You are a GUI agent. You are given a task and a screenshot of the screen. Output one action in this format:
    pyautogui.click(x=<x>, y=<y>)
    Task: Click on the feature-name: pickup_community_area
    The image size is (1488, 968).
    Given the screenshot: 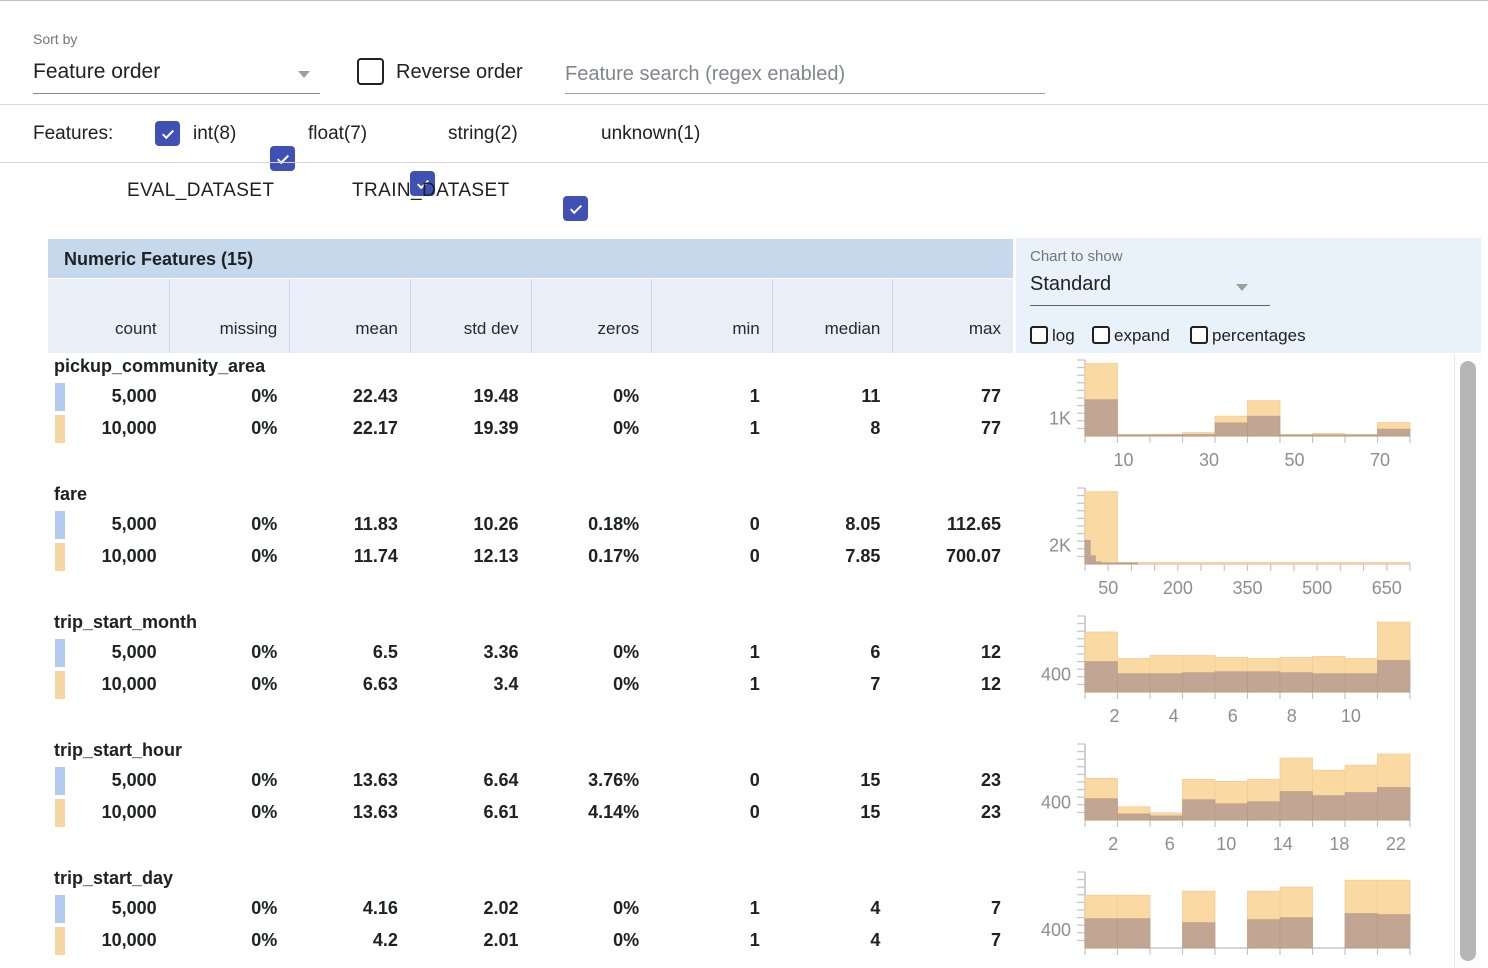 What is the action you would take?
    pyautogui.click(x=160, y=366)
    